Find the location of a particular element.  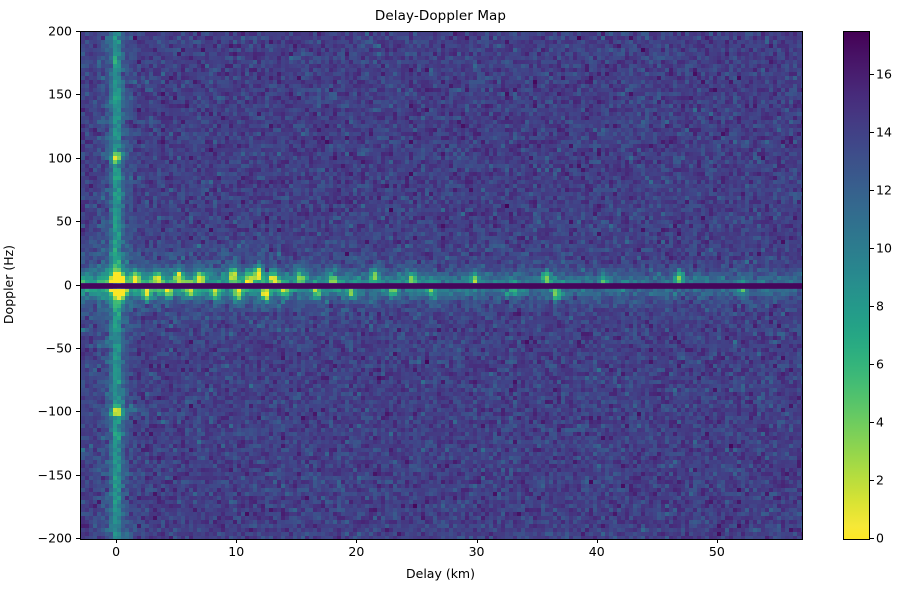

x-tick-label: 0 is located at coordinates (116, 551).